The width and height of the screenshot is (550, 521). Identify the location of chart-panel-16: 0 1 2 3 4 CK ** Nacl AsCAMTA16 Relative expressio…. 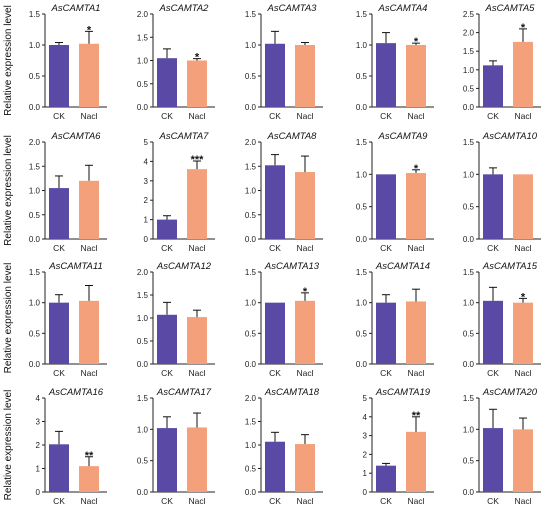
(55, 446).